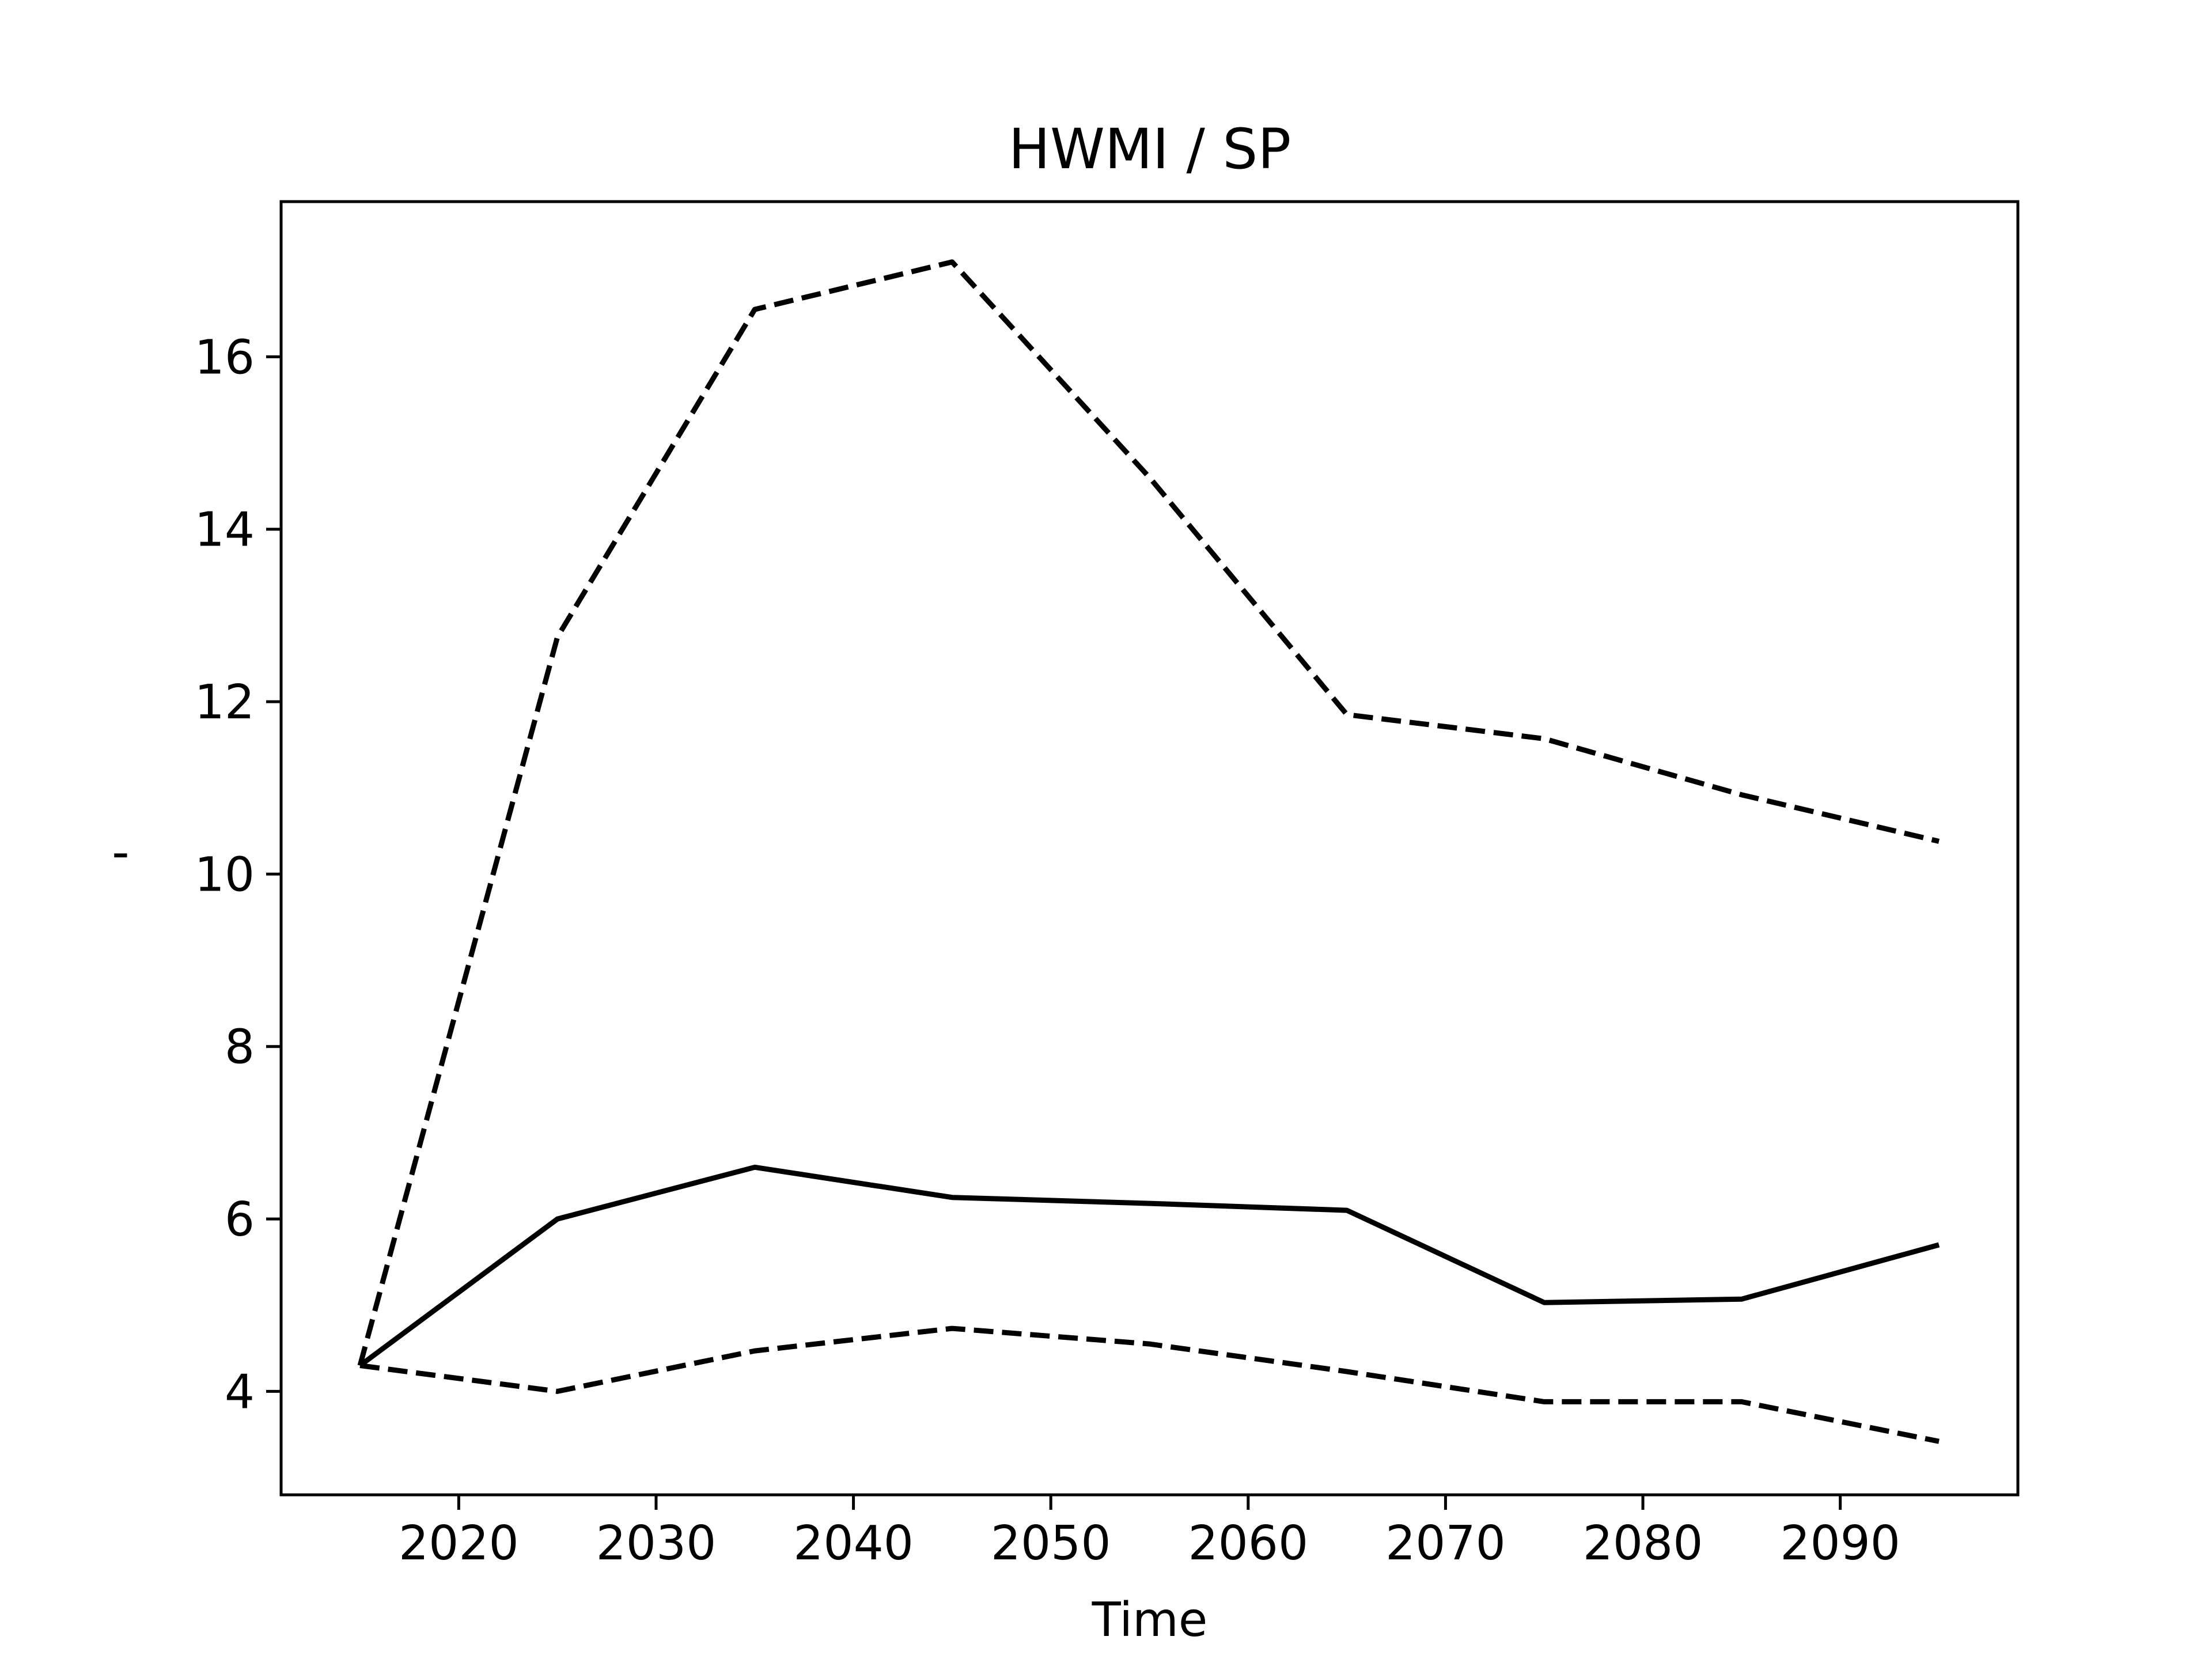 This screenshot has height=1659, width=2212. Describe the element at coordinates (240, 1392) in the screenshot. I see `y-tick-label: 4` at that location.